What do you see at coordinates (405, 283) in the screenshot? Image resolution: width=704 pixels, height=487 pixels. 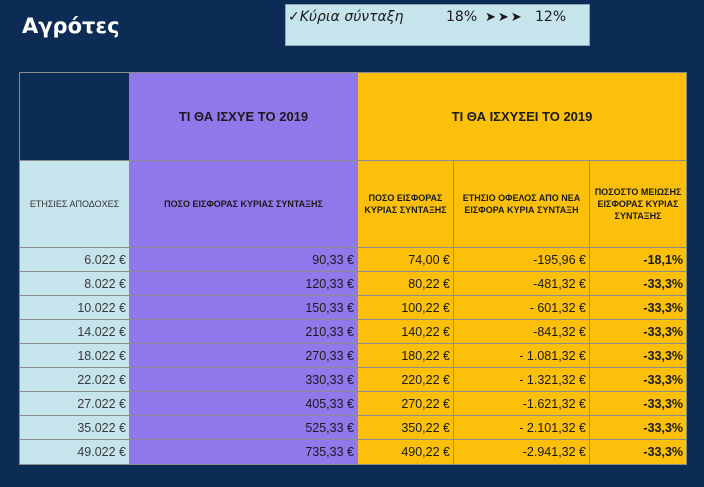 I see `cell-new-contribution: 80,22 €` at bounding box center [405, 283].